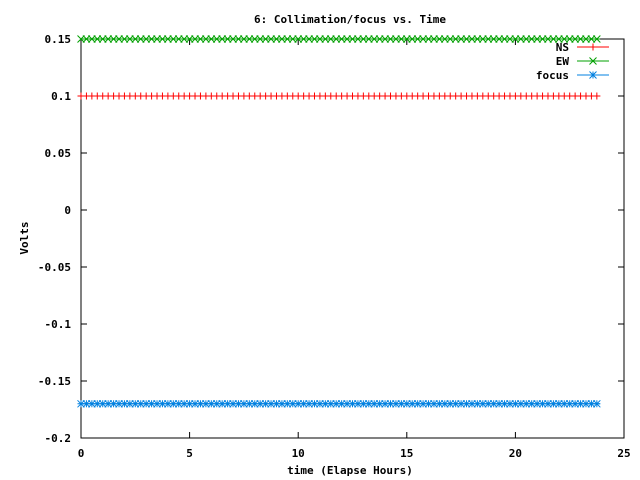 The image size is (640, 480). What do you see at coordinates (339, 96) in the screenshot?
I see `series-NS` at bounding box center [339, 96].